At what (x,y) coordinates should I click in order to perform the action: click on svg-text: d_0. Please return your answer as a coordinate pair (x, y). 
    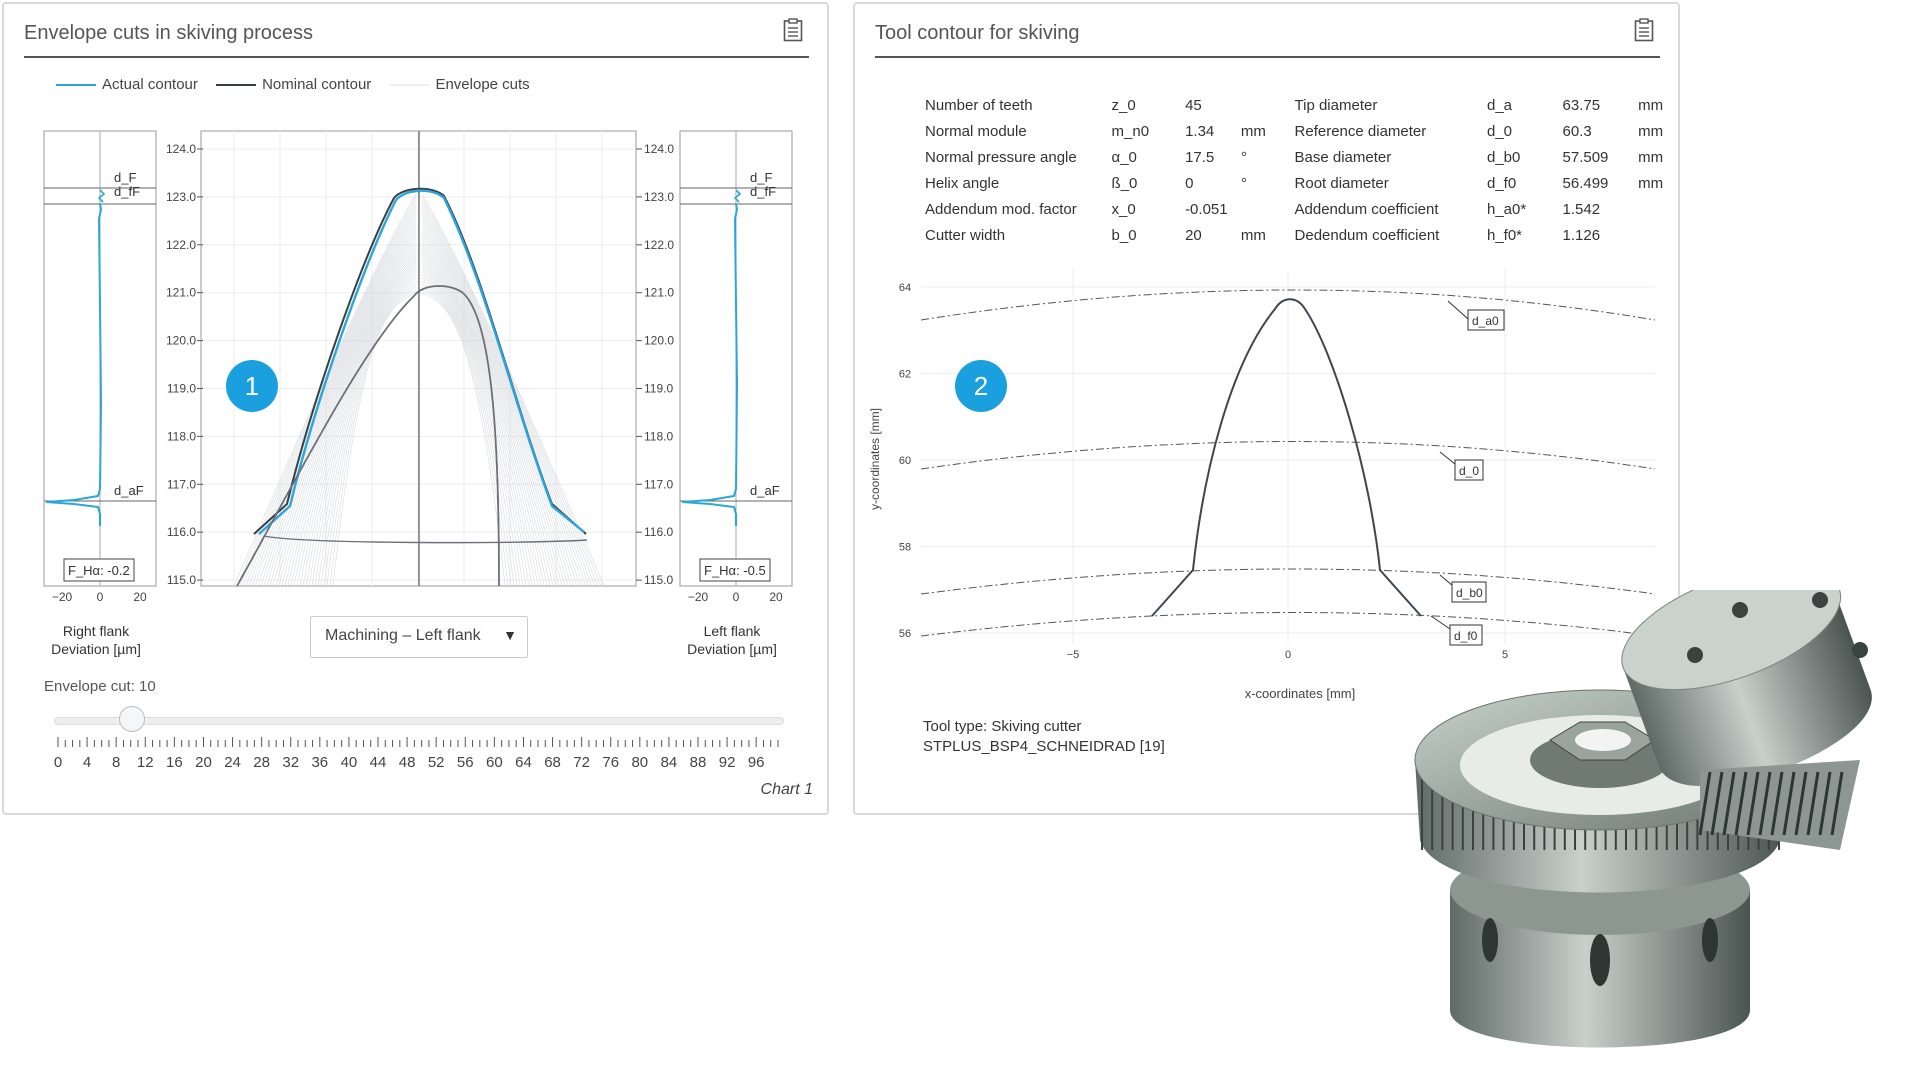
    Looking at the image, I should click on (1469, 471).